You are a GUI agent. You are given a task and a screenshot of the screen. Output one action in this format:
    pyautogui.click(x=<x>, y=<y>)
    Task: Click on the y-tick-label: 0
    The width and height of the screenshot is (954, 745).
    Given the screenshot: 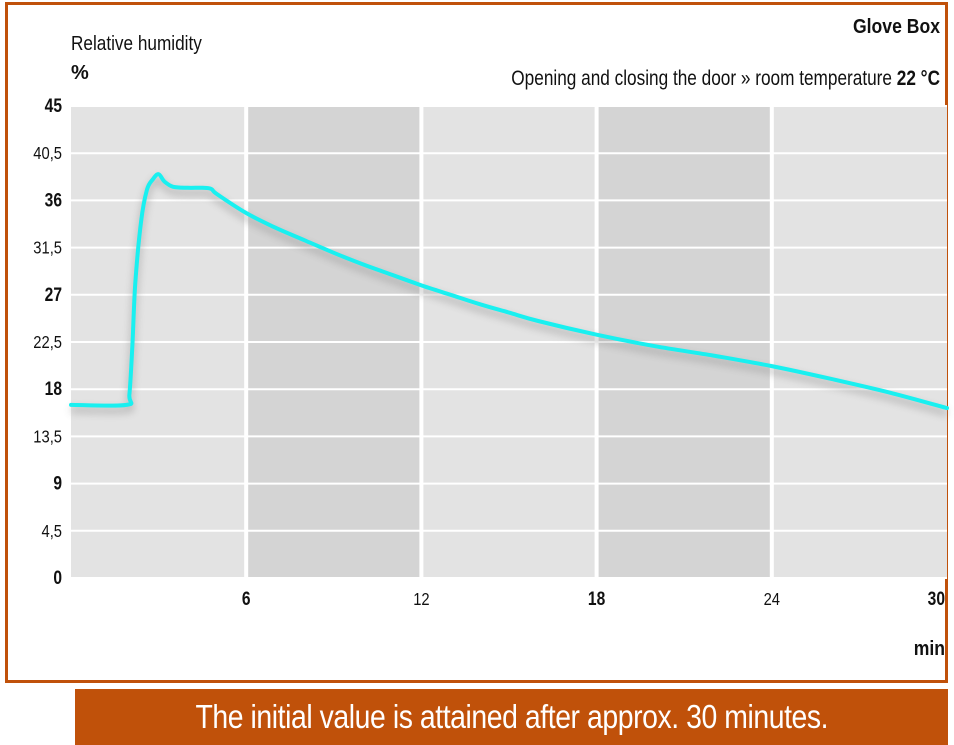 What is the action you would take?
    pyautogui.click(x=57, y=578)
    